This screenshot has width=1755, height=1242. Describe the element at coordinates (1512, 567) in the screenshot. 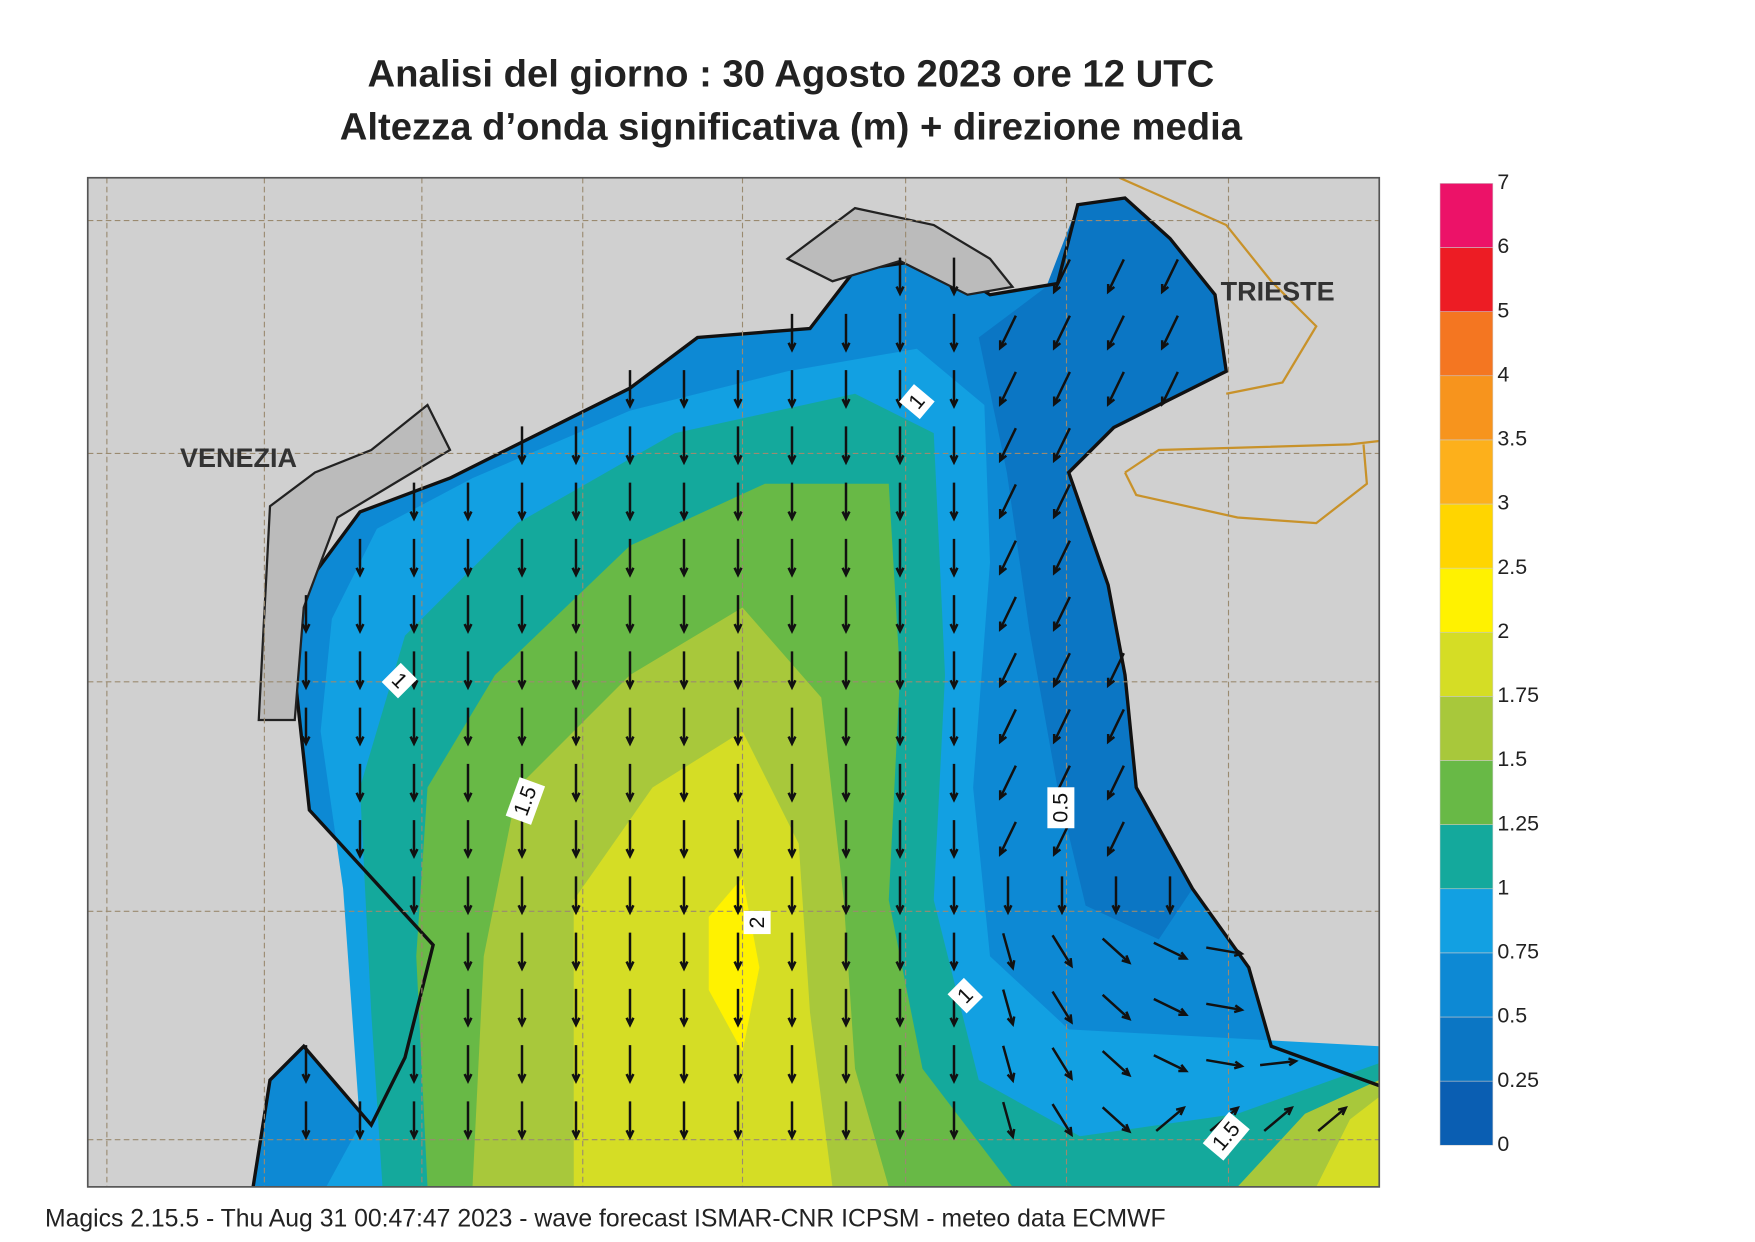

I see `colorbar-label: 2.5` at that location.